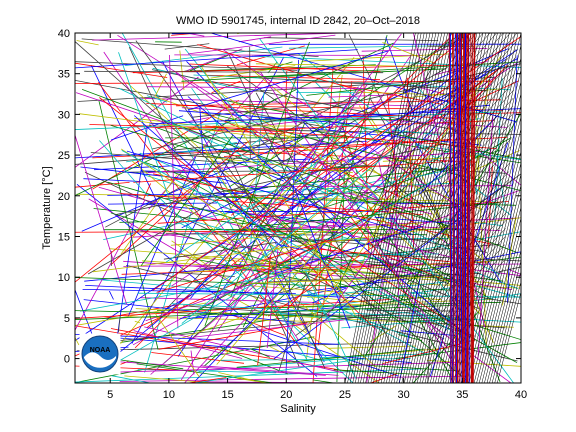  What do you see at coordinates (110, 395) in the screenshot?
I see `x-tick-label: 5` at bounding box center [110, 395].